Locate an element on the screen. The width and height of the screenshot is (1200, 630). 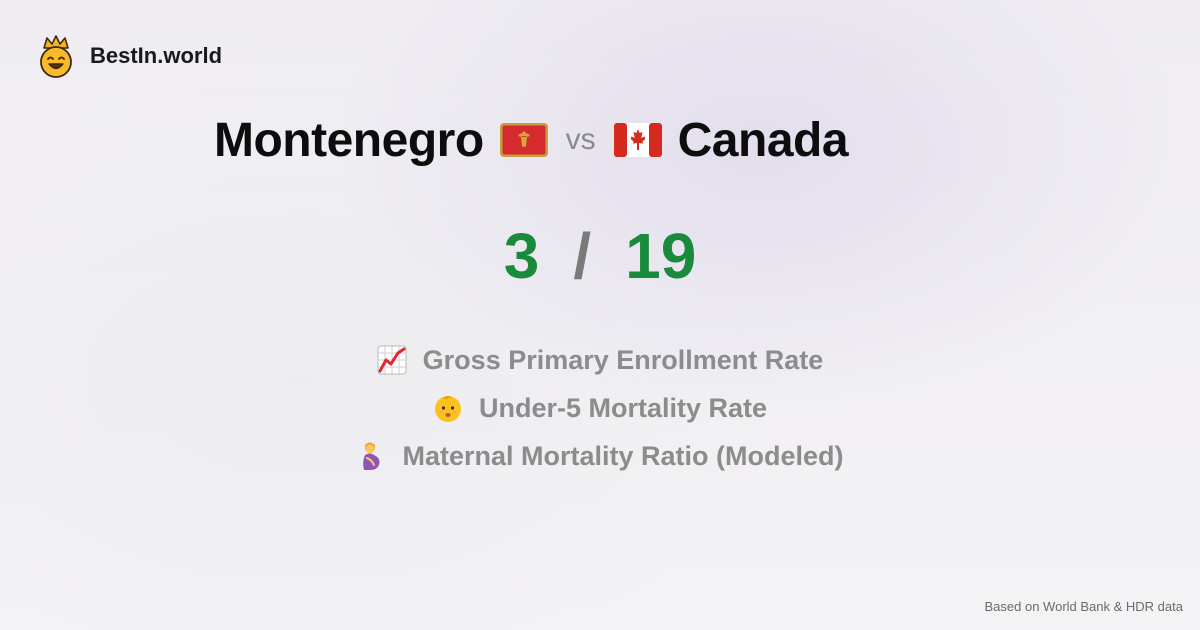
canada-flag-icon is located at coordinates (637, 140).